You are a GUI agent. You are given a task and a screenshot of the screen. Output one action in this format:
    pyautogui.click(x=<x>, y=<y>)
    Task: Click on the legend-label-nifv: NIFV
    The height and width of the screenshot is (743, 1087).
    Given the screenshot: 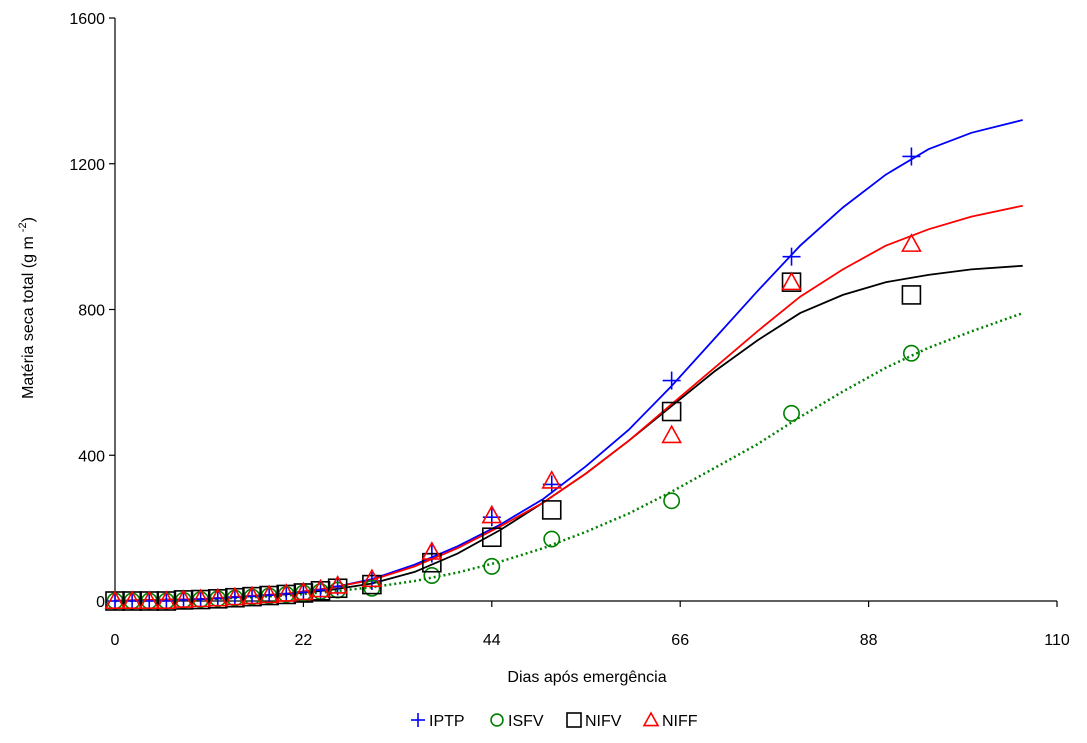 What is the action you would take?
    pyautogui.click(x=603, y=721)
    